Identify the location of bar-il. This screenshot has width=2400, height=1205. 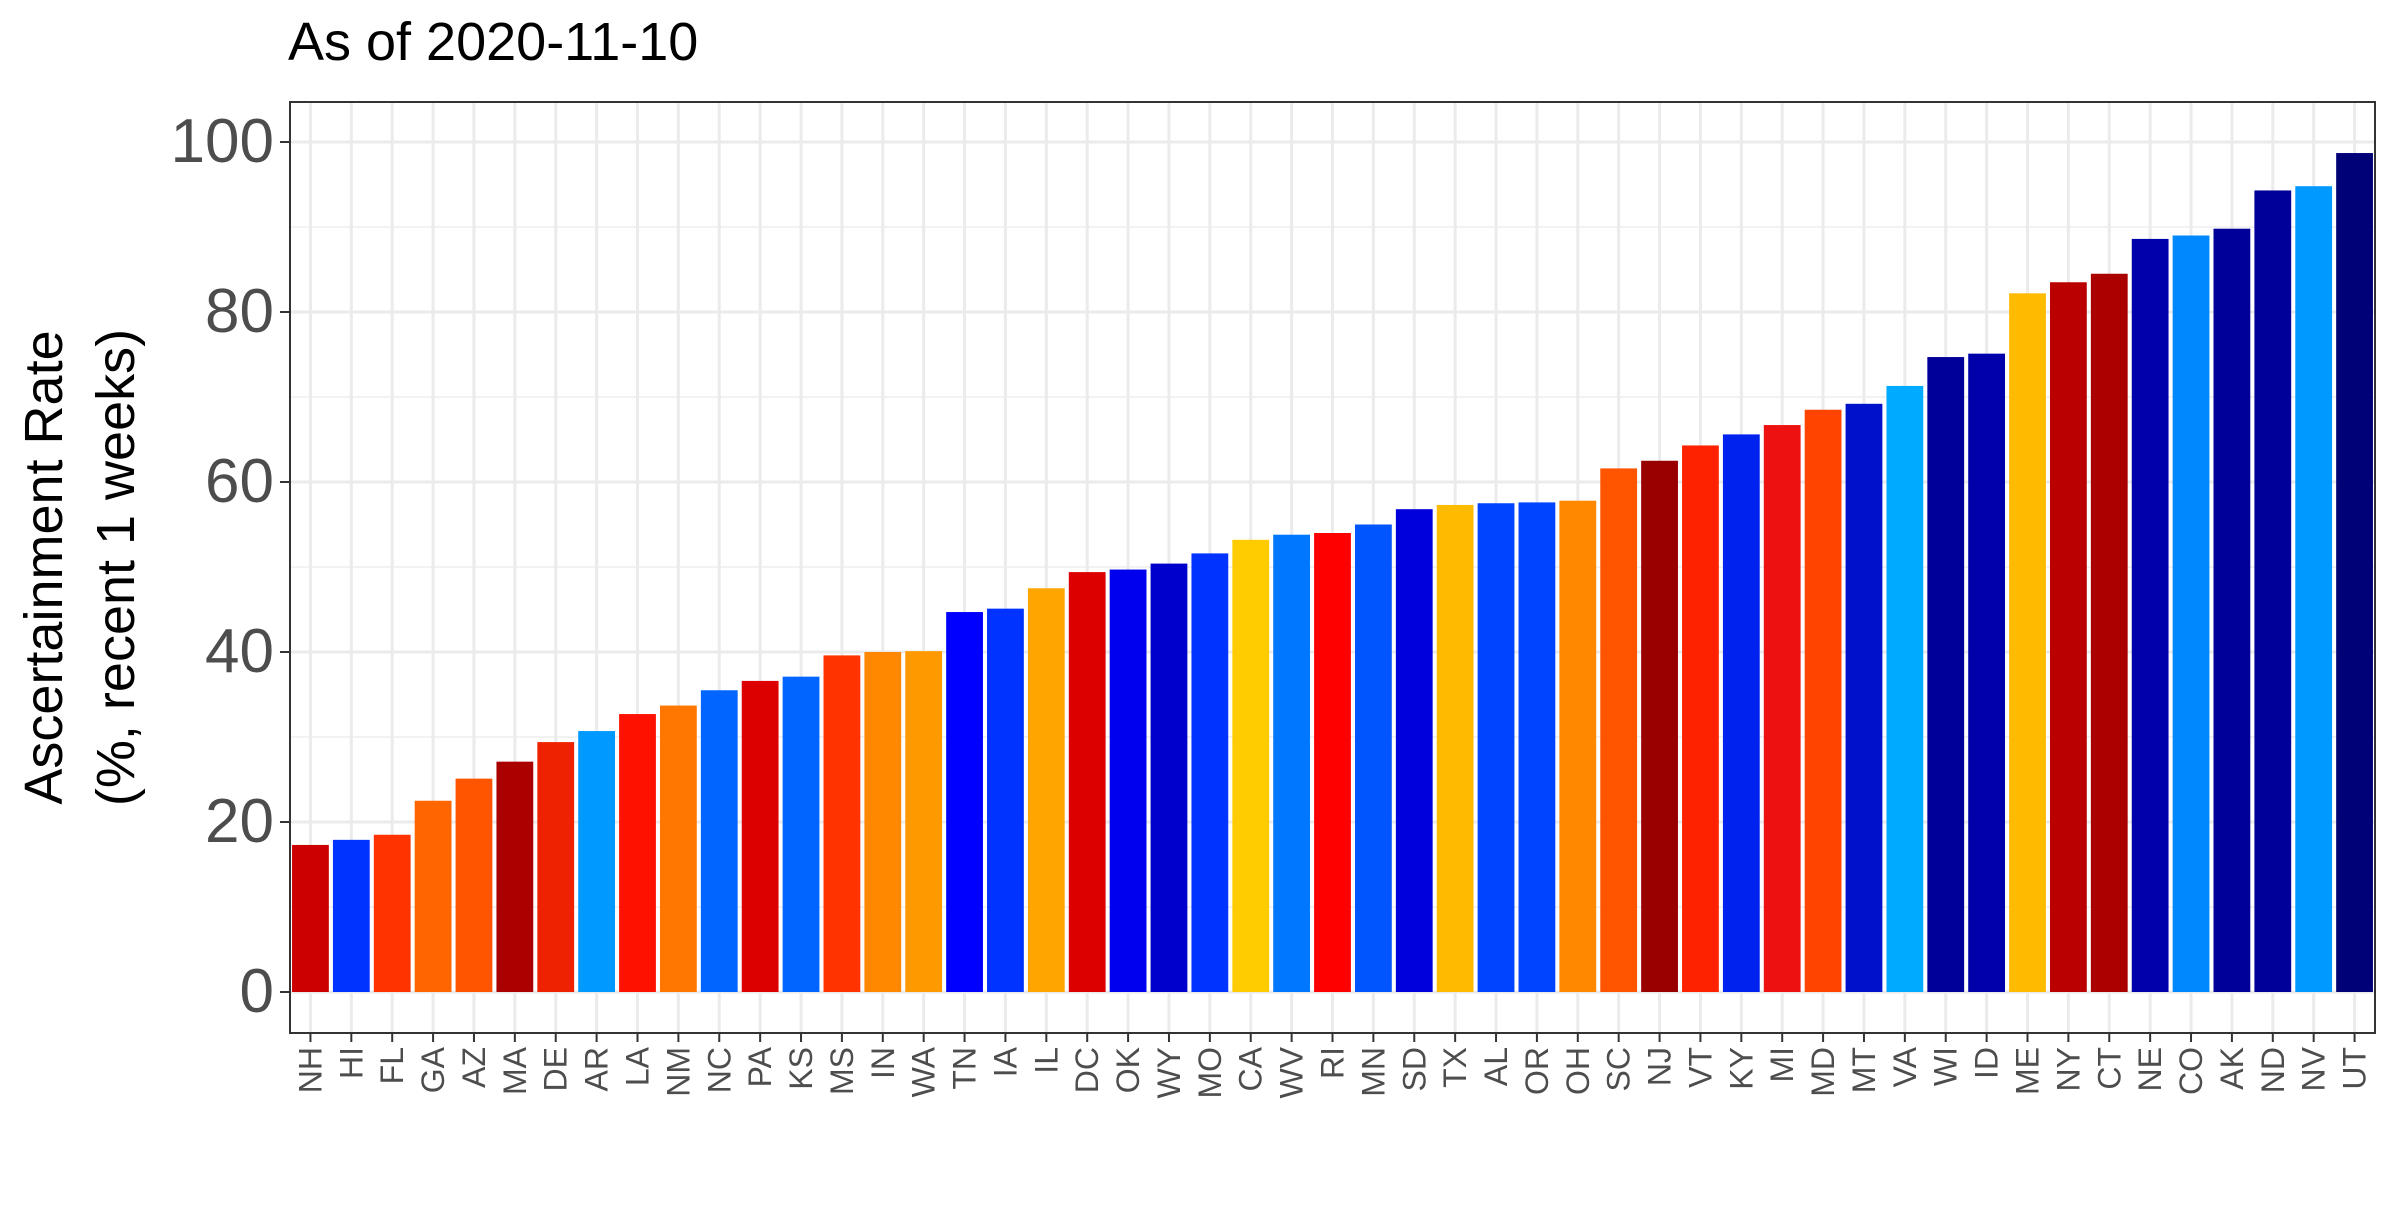
(1046, 790).